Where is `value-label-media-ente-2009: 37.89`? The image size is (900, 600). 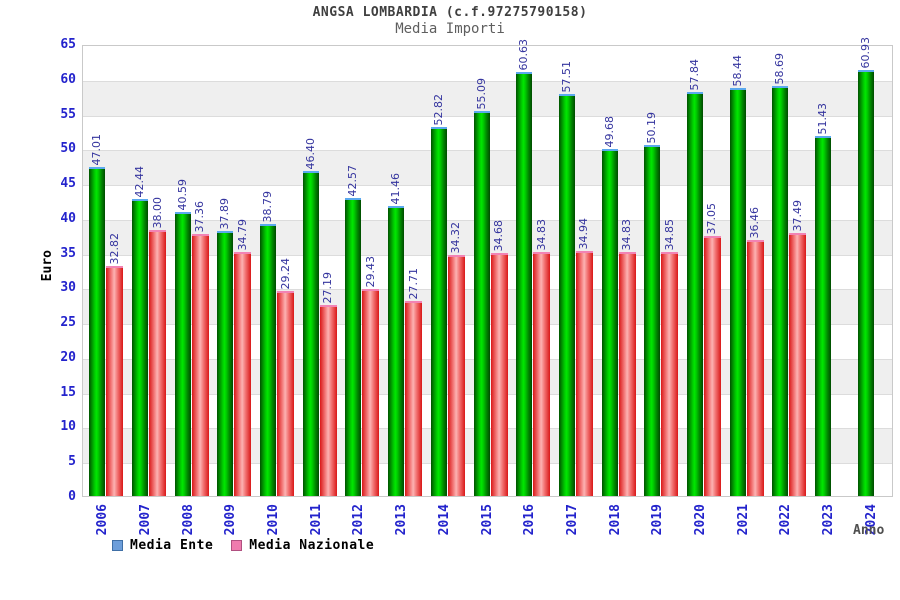
value-label-media-ente-2009: 37.89 is located at coordinates (225, 213).